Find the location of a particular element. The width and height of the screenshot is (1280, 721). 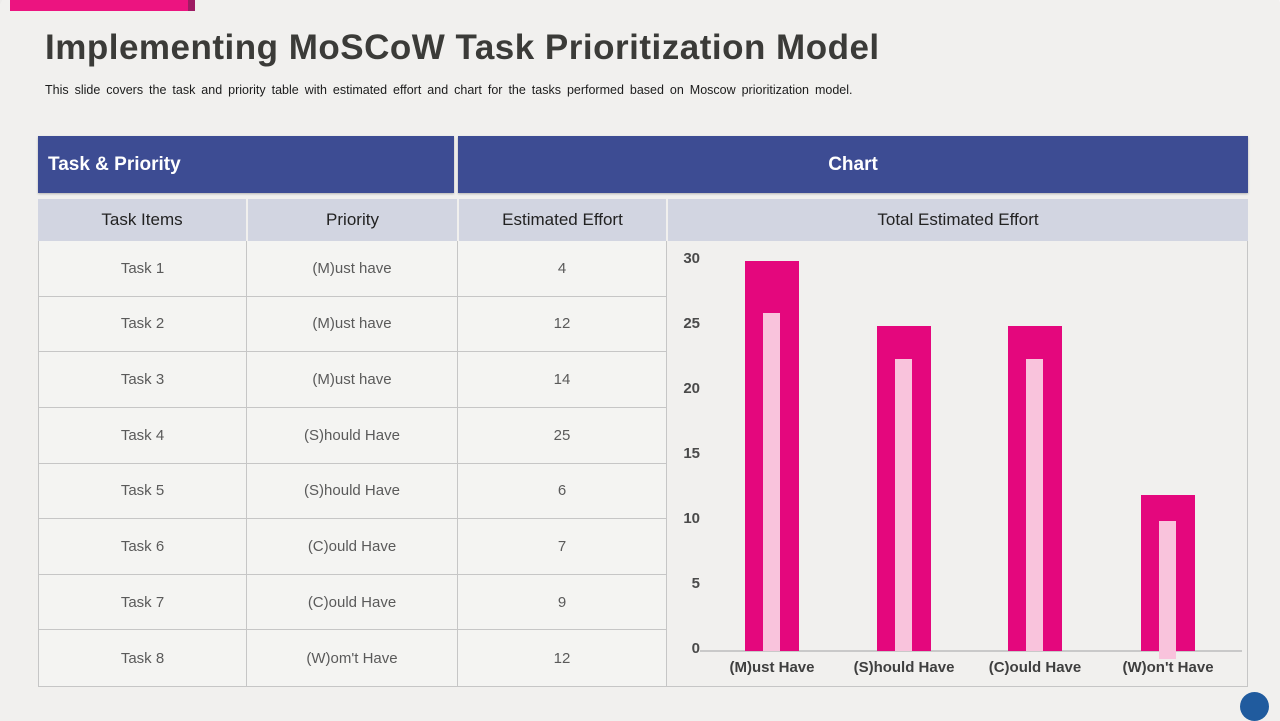

y-axis-tick-label: 5 is located at coordinates (695, 583).